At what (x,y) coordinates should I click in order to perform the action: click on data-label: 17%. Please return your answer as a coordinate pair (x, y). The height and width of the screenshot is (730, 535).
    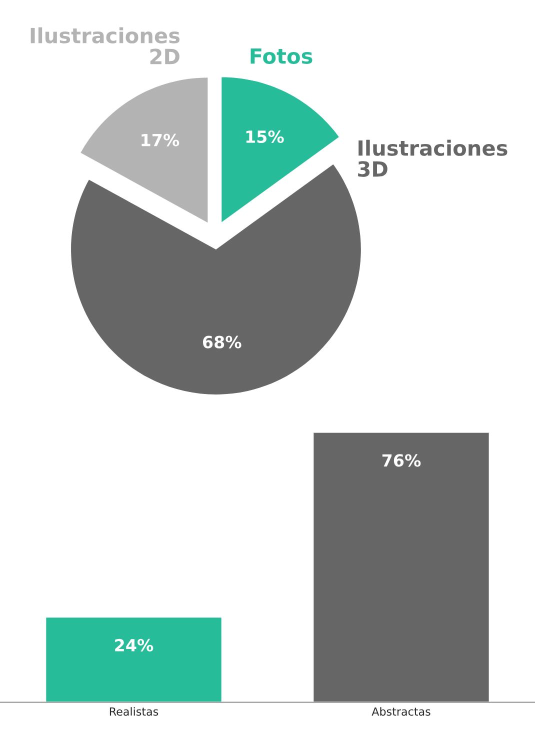
    Looking at the image, I should click on (161, 140).